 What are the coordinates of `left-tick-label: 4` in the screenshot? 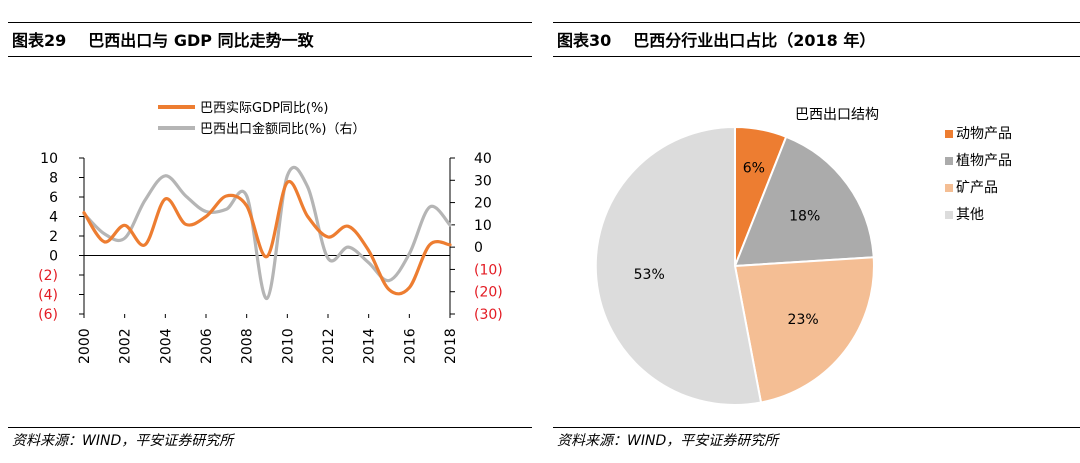 It's located at (53, 218).